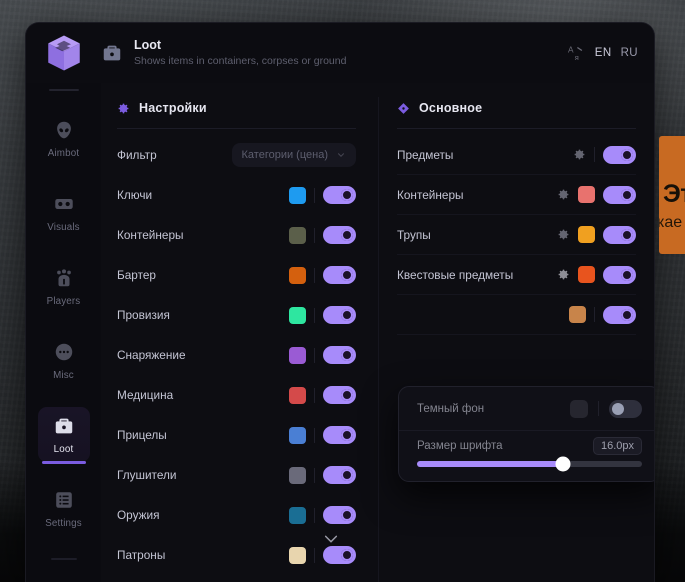 The height and width of the screenshot is (582, 685). What do you see at coordinates (378, 339) in the screenshot?
I see `column-divider` at bounding box center [378, 339].